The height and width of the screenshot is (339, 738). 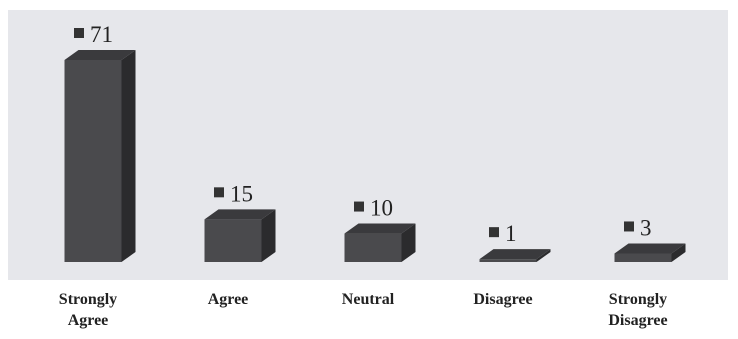 What do you see at coordinates (511, 233) in the screenshot?
I see `value-label-disagree: 1` at bounding box center [511, 233].